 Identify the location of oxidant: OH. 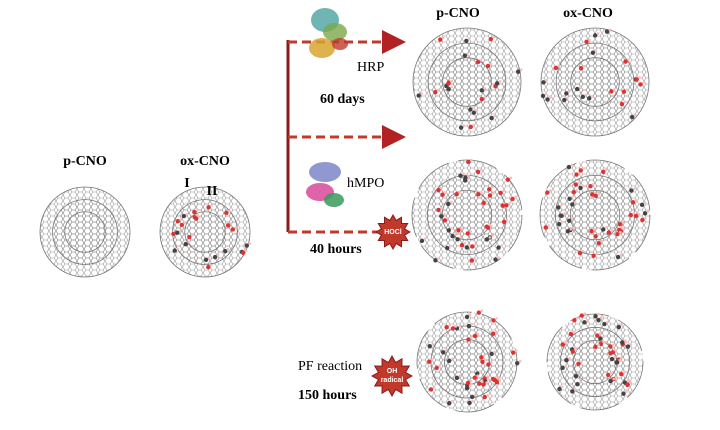
(392, 371).